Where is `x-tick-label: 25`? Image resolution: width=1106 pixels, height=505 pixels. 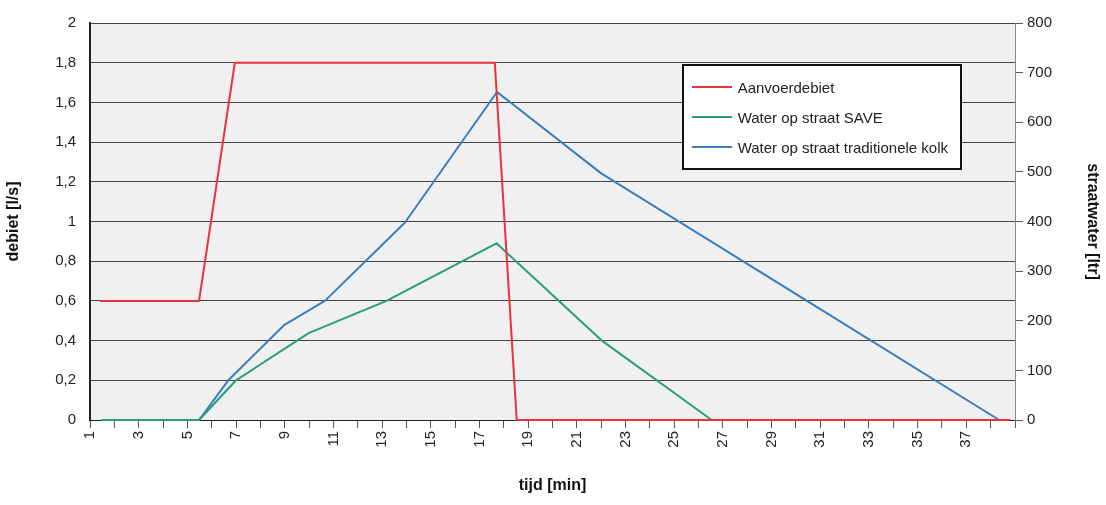
x-tick-label: 25 is located at coordinates (673, 439).